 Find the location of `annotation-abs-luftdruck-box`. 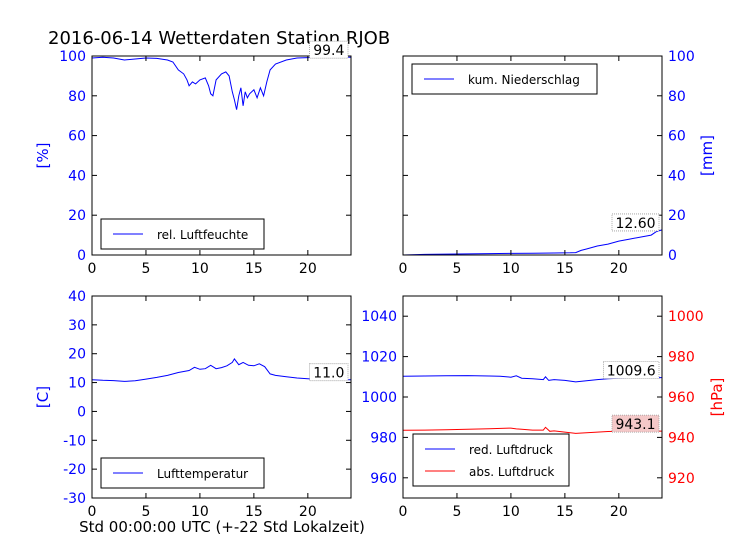

annotation-abs-luftdruck-box is located at coordinates (635, 423).